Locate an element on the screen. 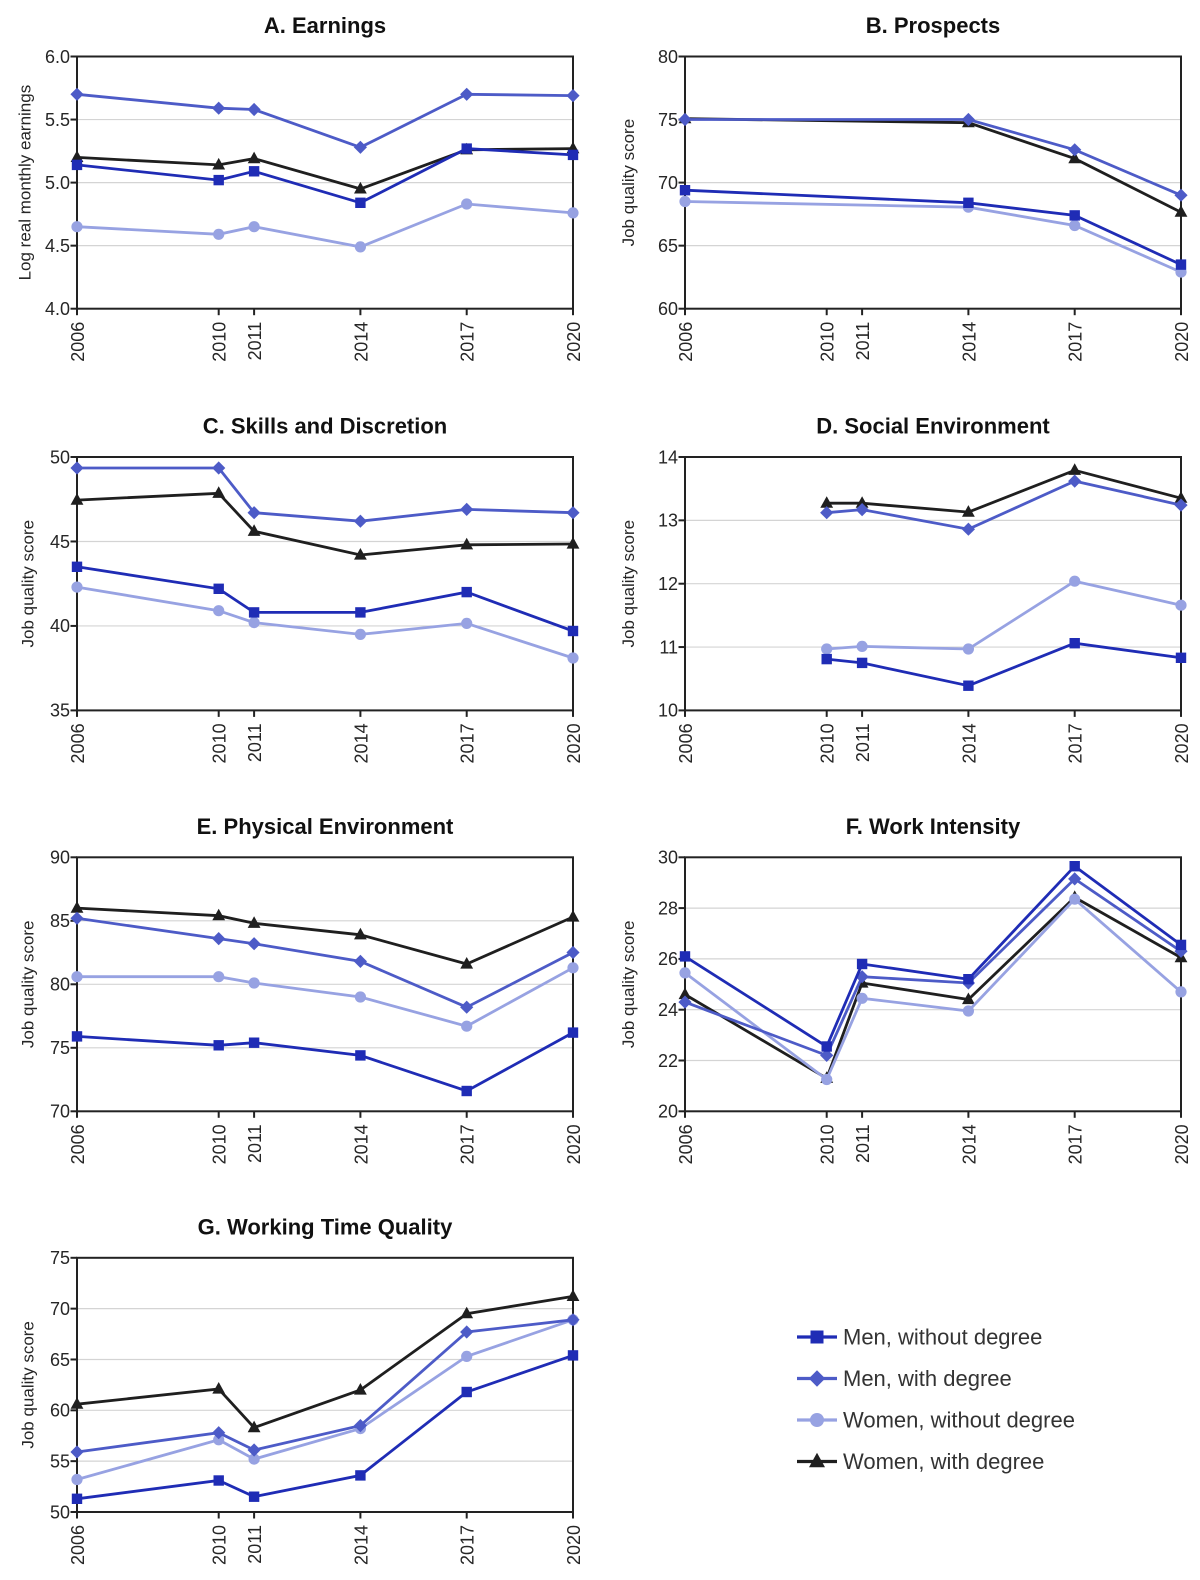 Image resolution: width=1200 pixels, height=1580 pixels. svg-text: 26 is located at coordinates (668, 959).